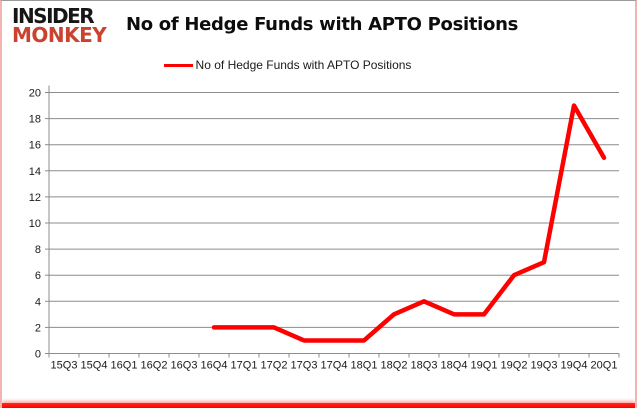  What do you see at coordinates (35, 94) in the screenshot?
I see `y-tick-label: 20` at bounding box center [35, 94].